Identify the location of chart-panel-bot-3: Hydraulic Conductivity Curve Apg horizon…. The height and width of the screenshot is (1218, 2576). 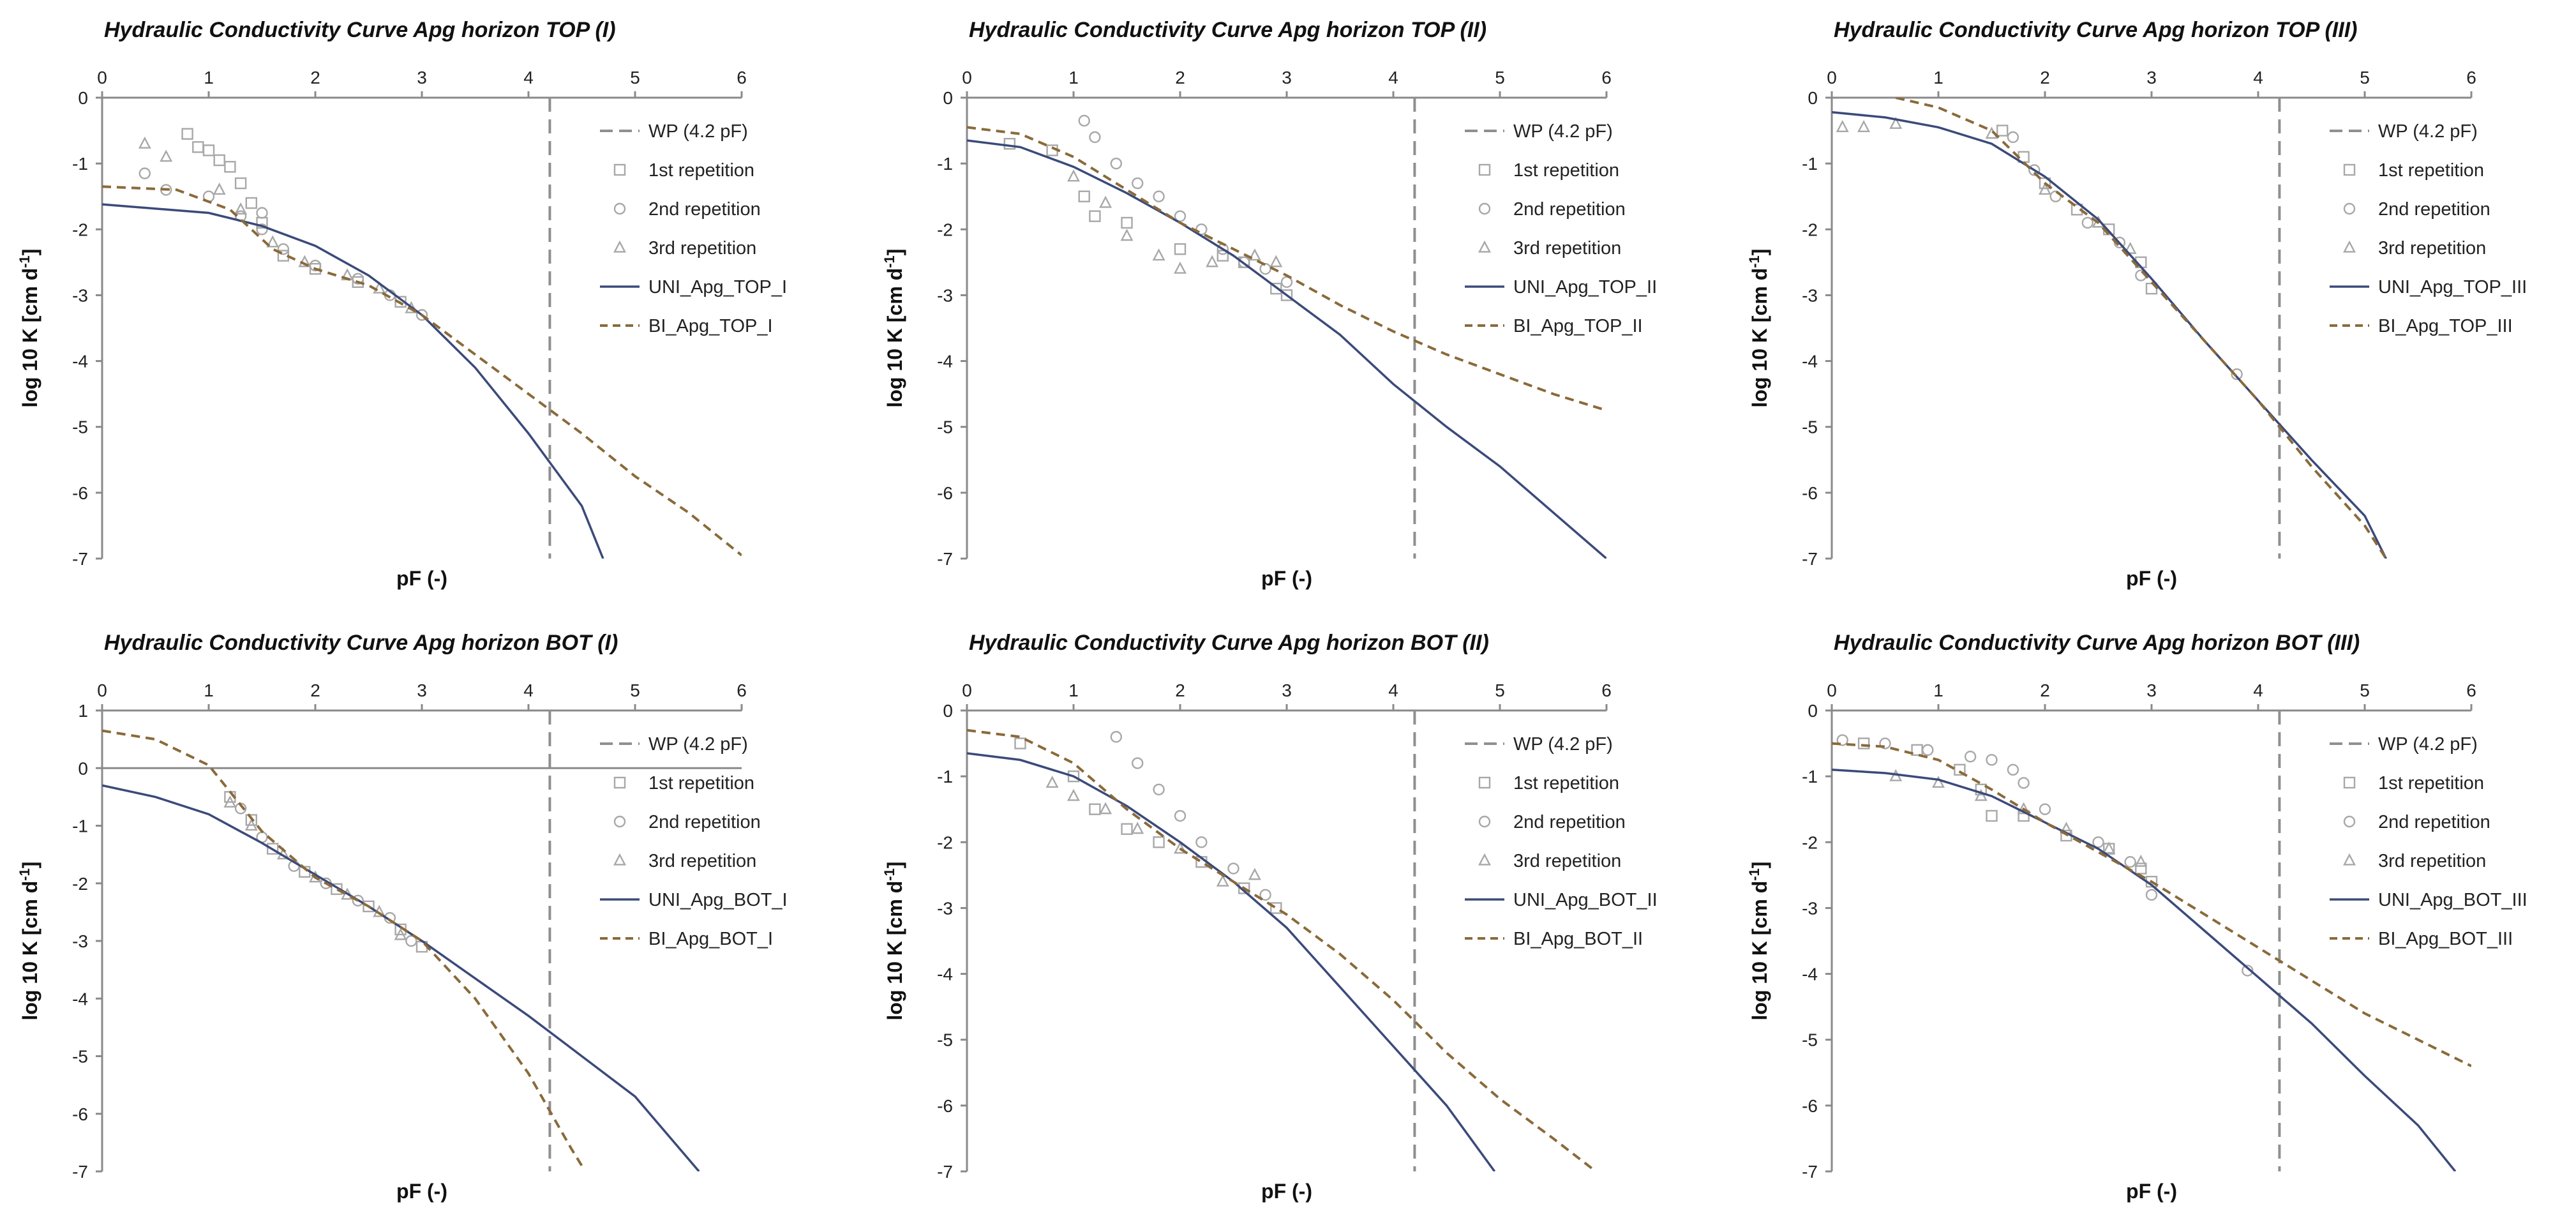
(2136, 917).